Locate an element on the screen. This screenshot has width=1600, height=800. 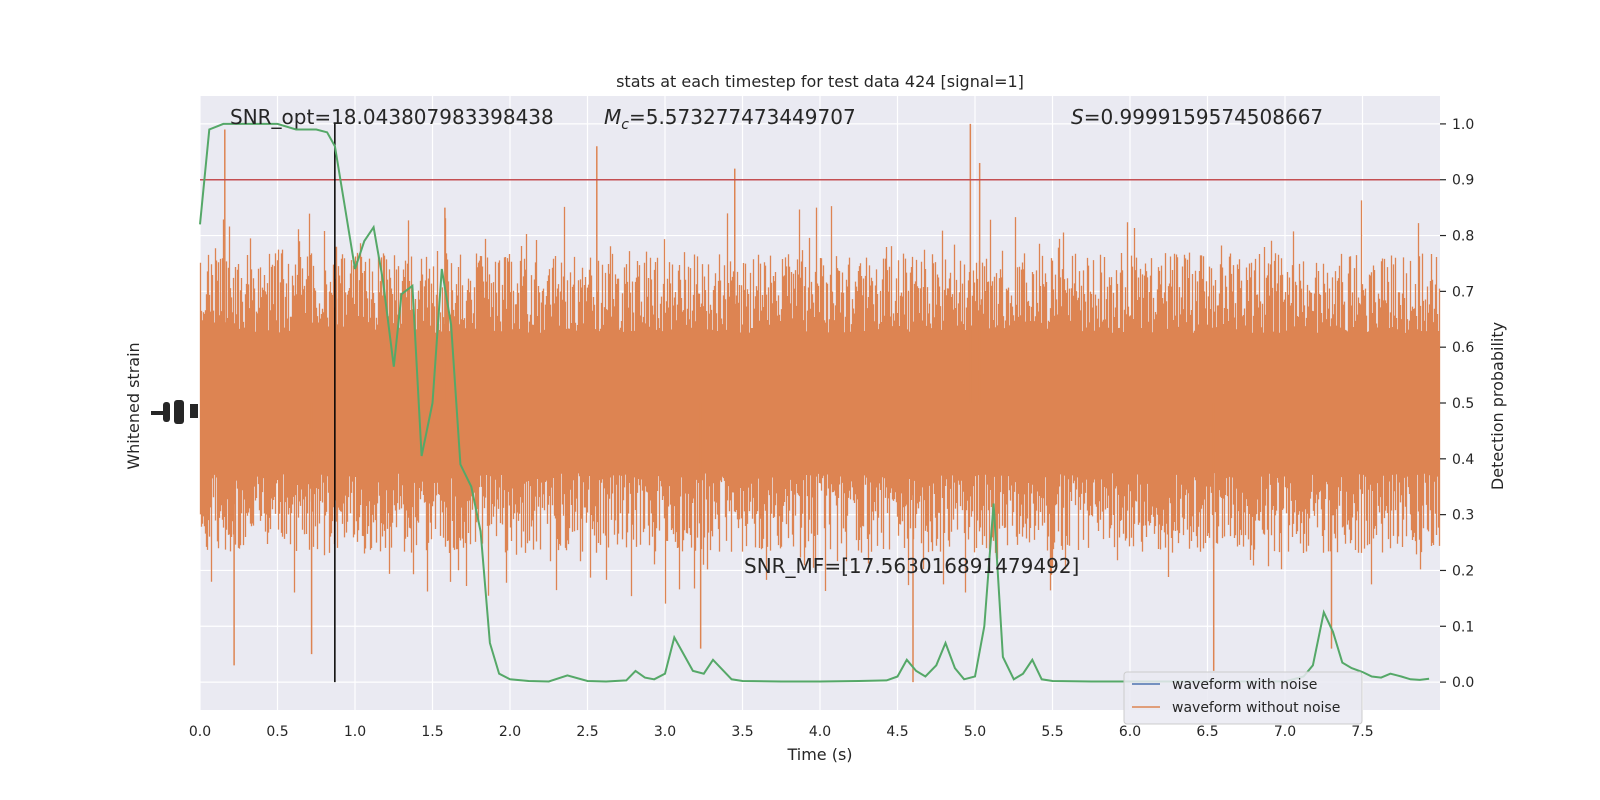
x-tick-label: 6.5 is located at coordinates (1207, 732).